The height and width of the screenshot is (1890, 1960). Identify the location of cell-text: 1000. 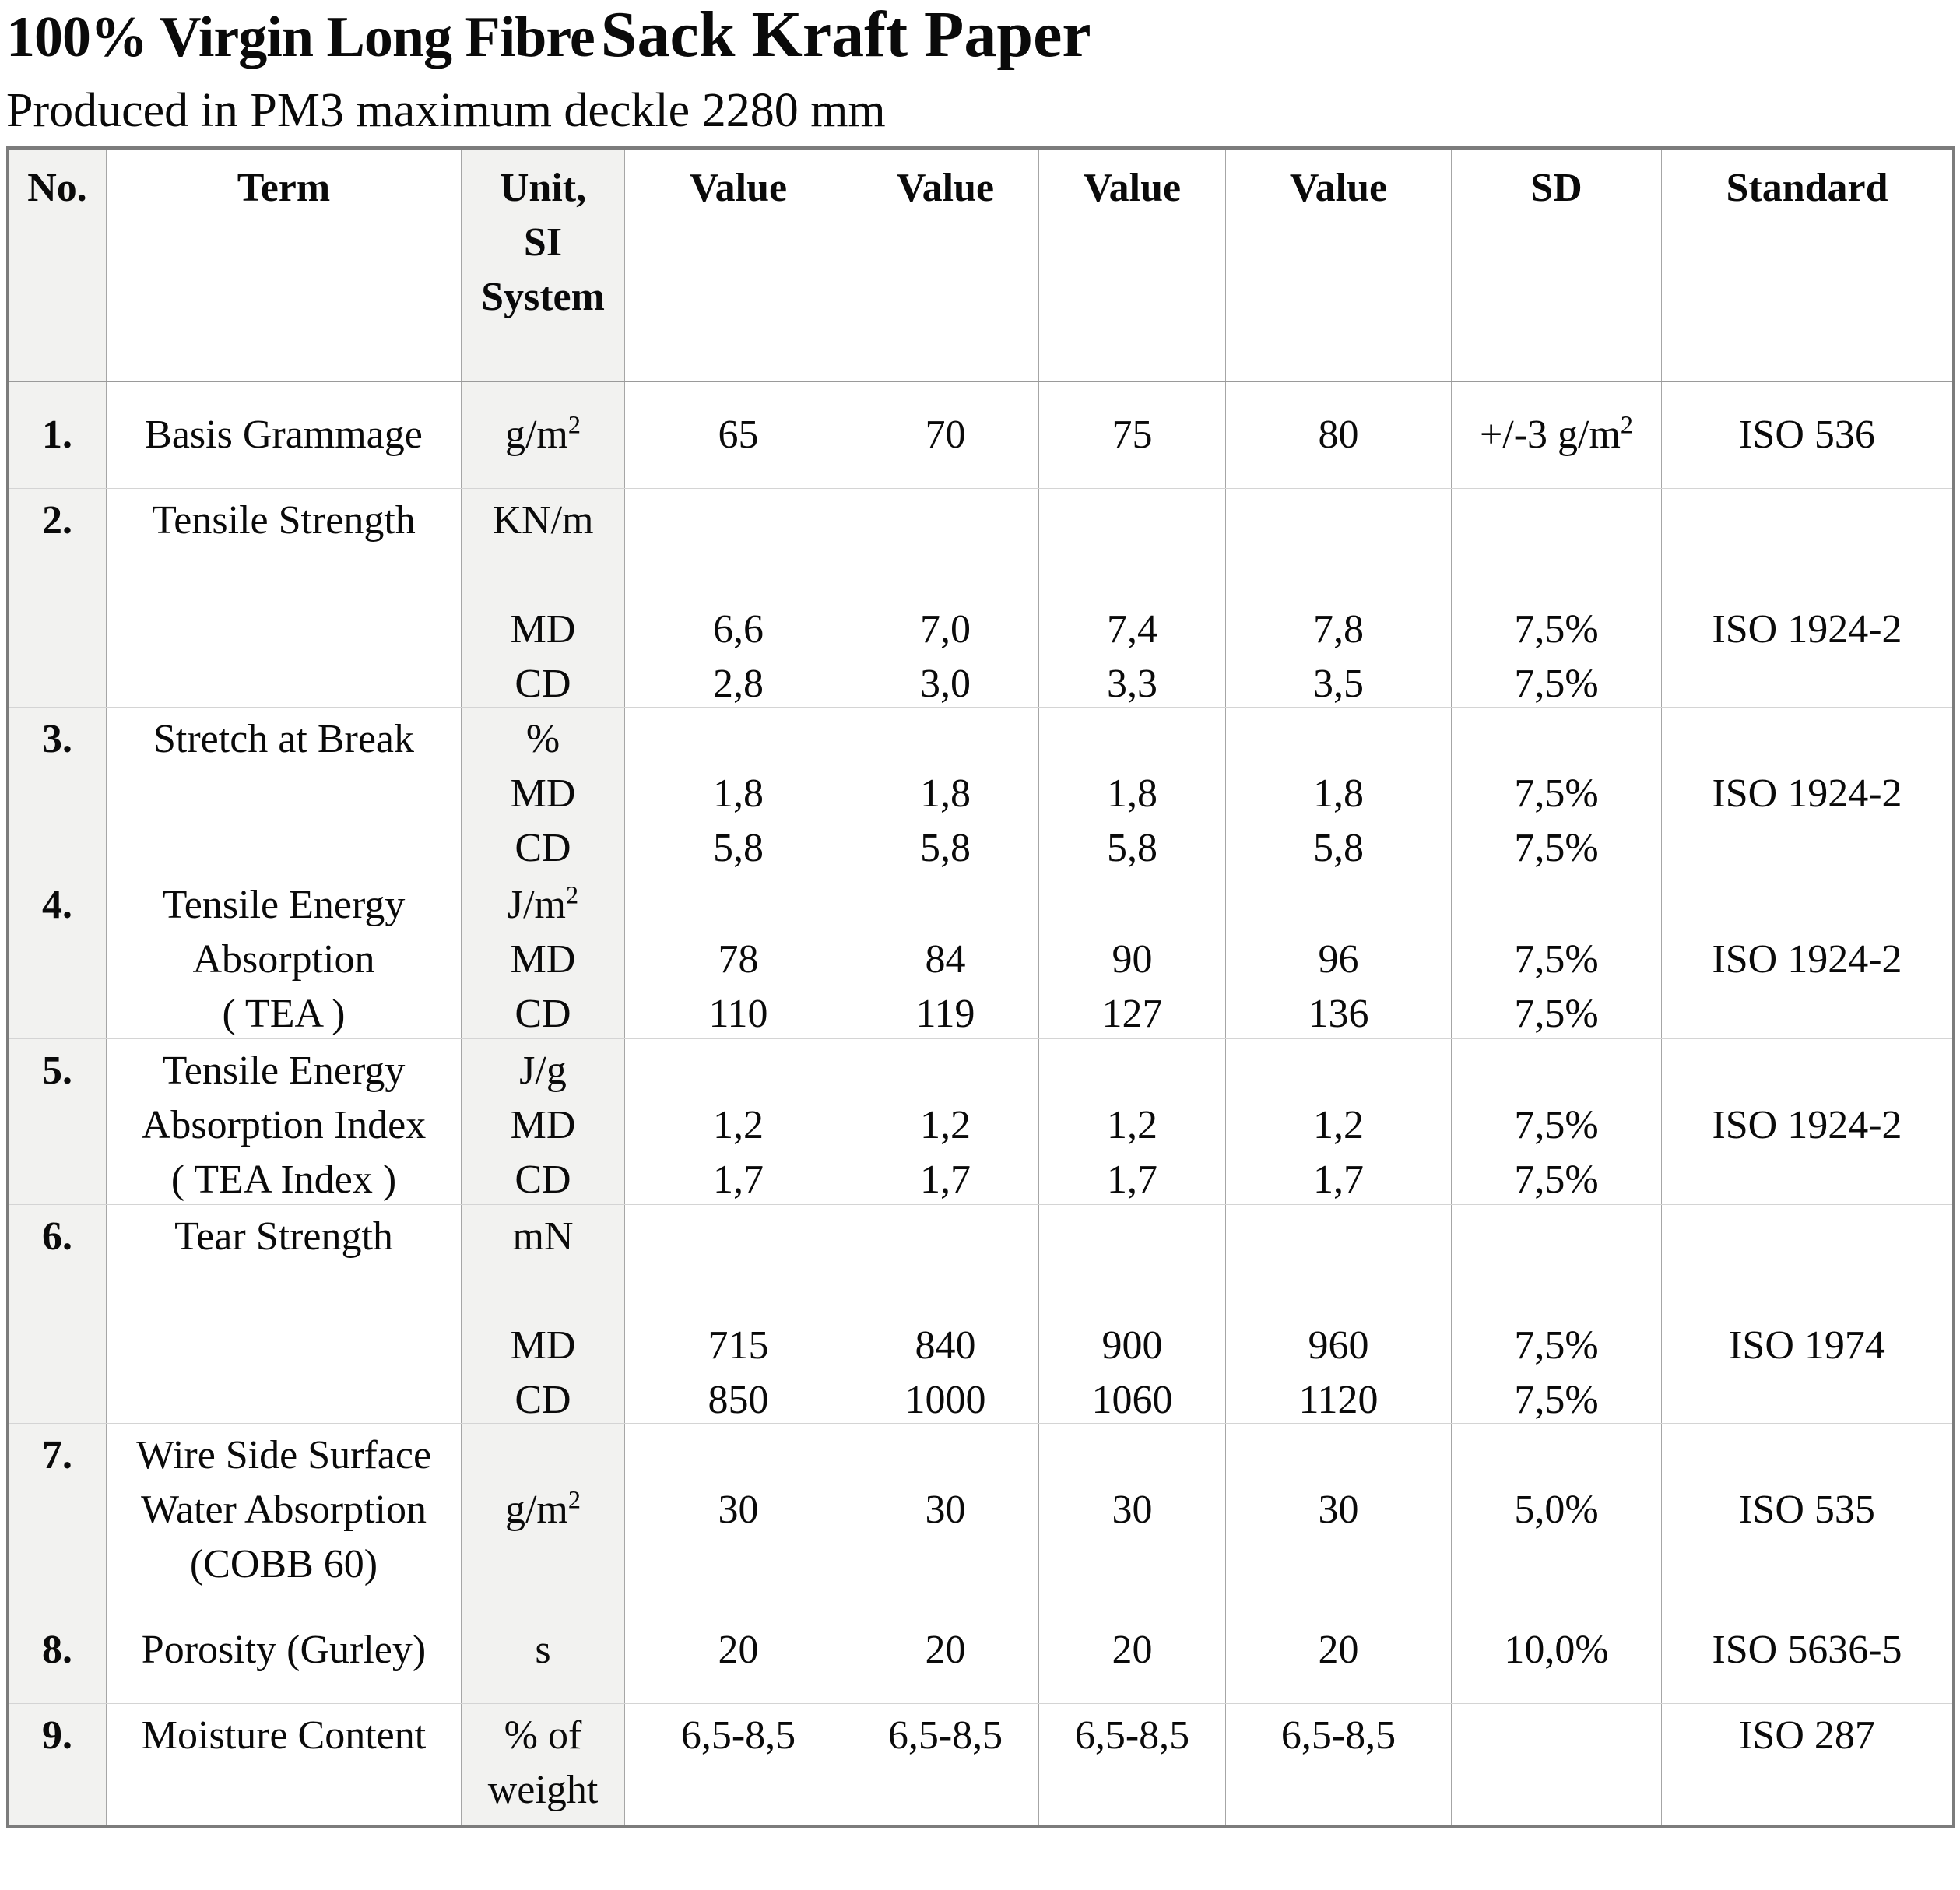
(945, 1400).